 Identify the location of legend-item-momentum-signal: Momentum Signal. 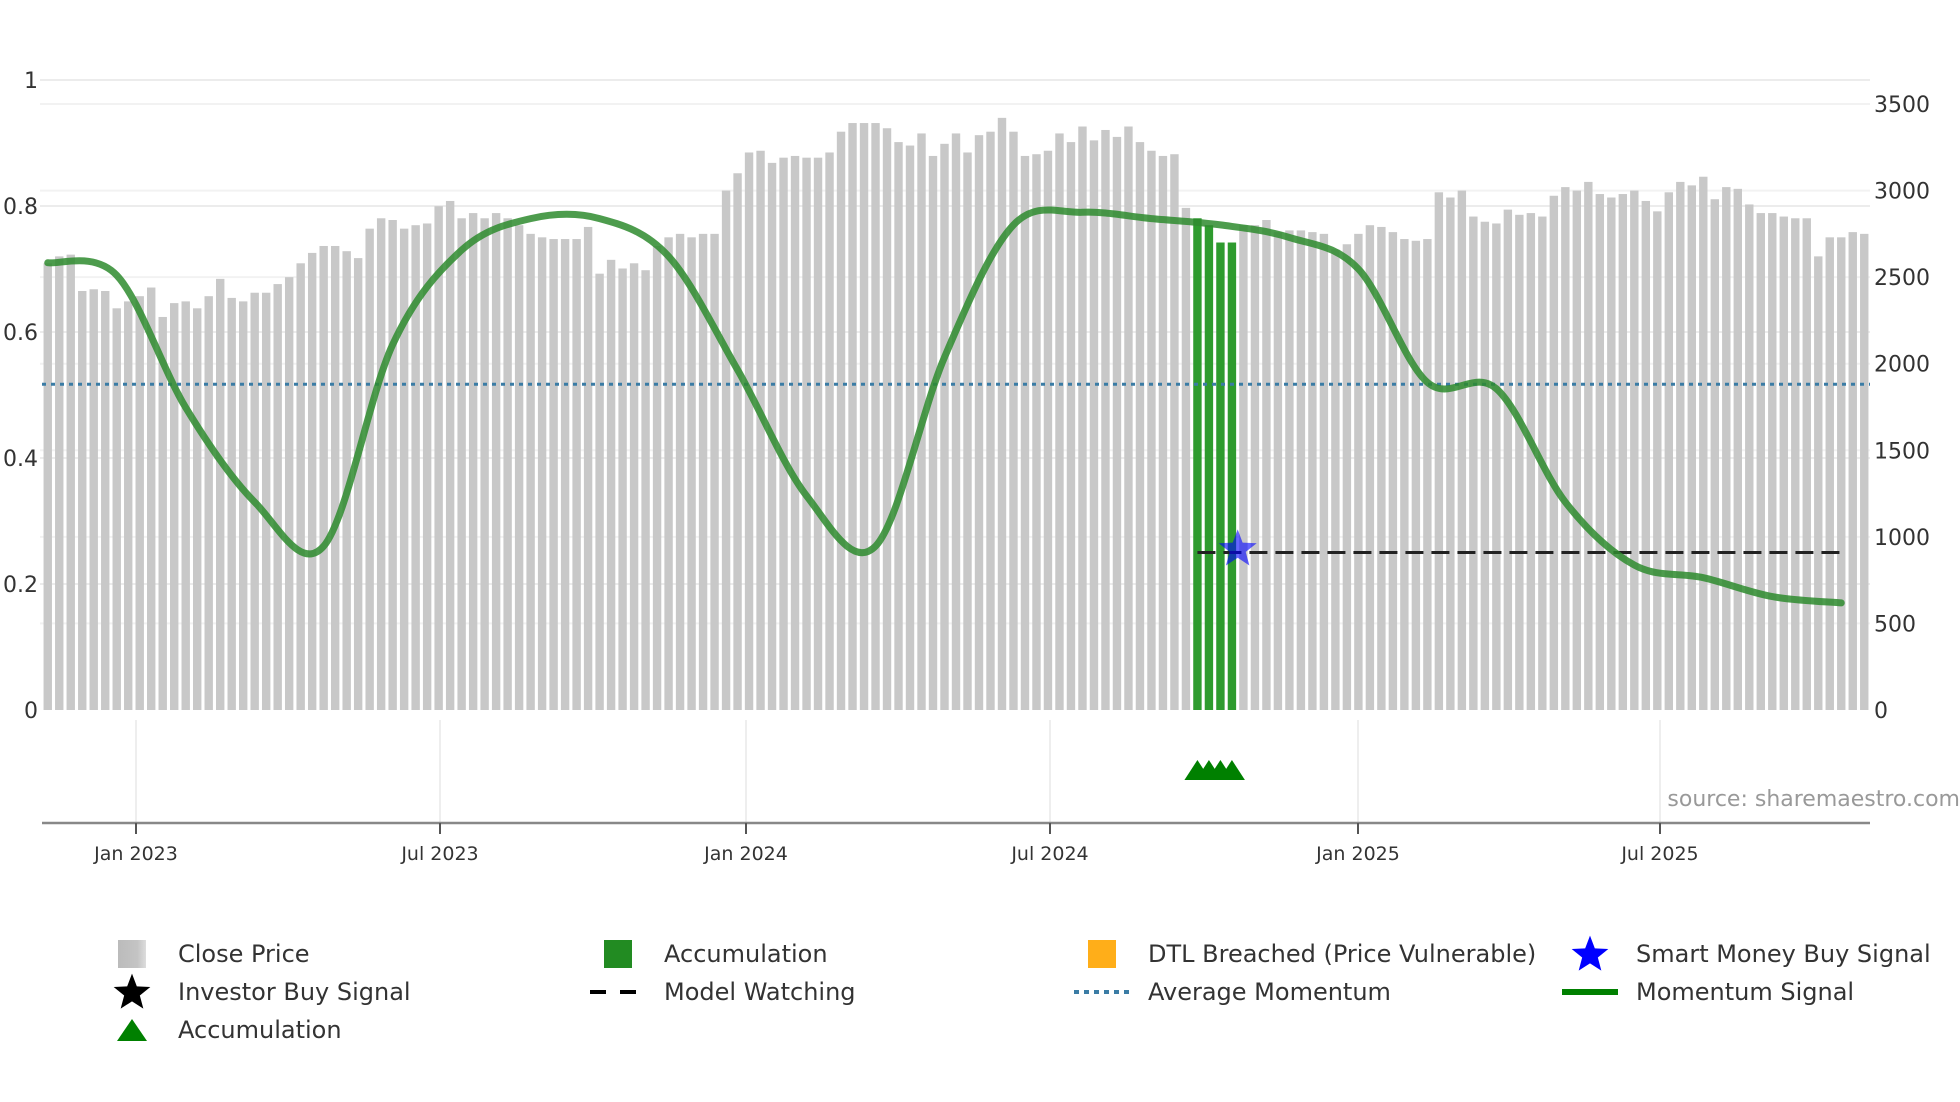
(1708, 992).